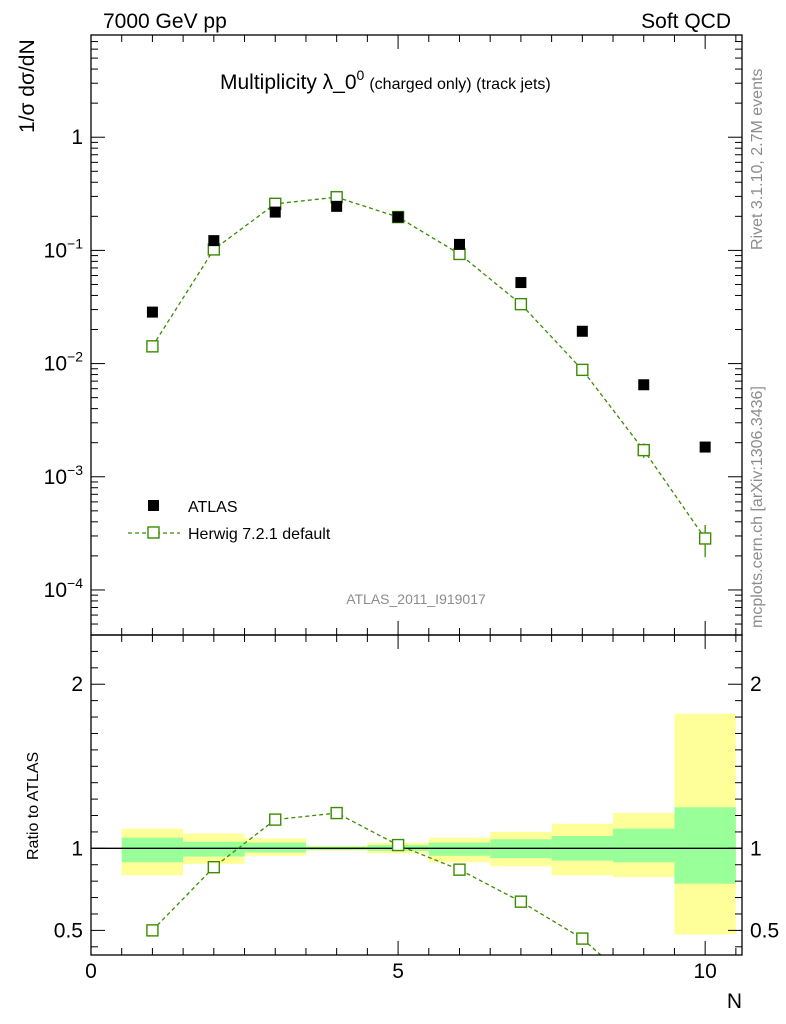 The image size is (786, 1024). I want to click on ratio-y-tick-label-right: 0.5, so click(764, 930).